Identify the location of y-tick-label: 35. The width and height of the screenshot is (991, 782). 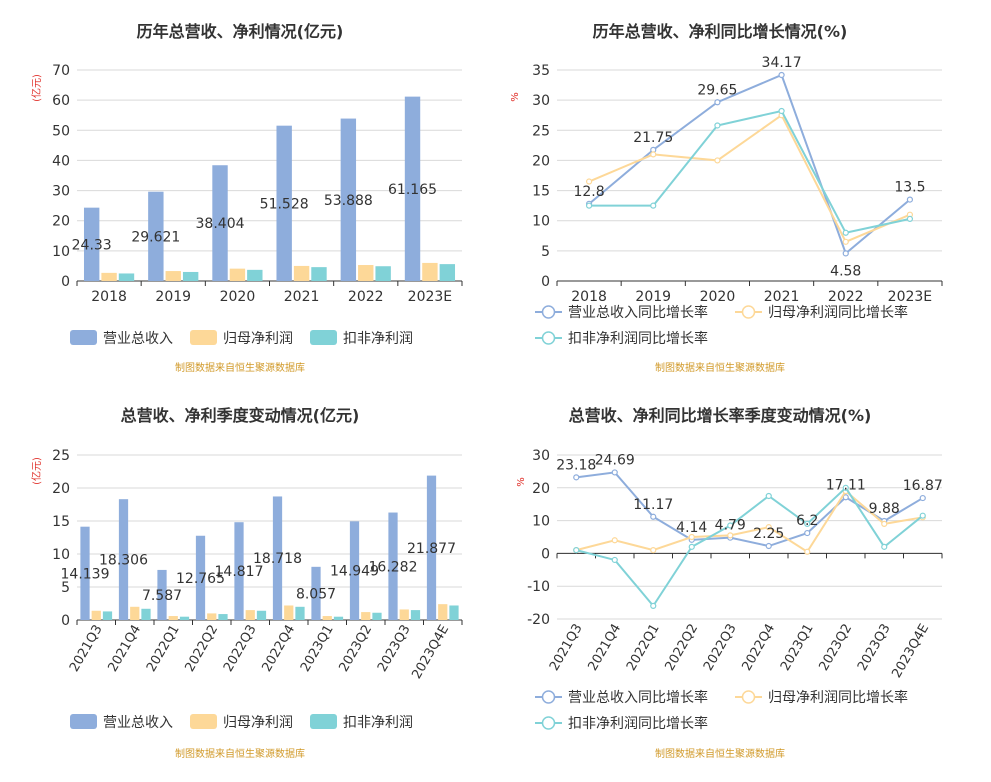
(541, 71).